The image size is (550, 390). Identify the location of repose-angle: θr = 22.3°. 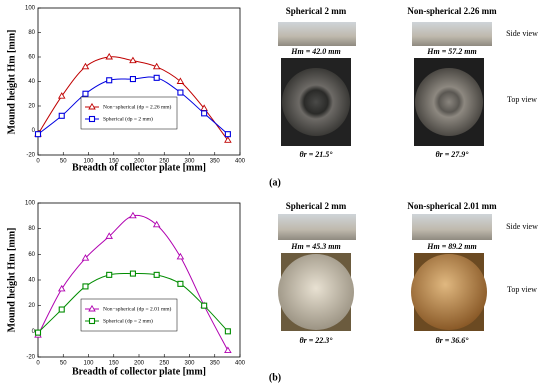
(316, 340).